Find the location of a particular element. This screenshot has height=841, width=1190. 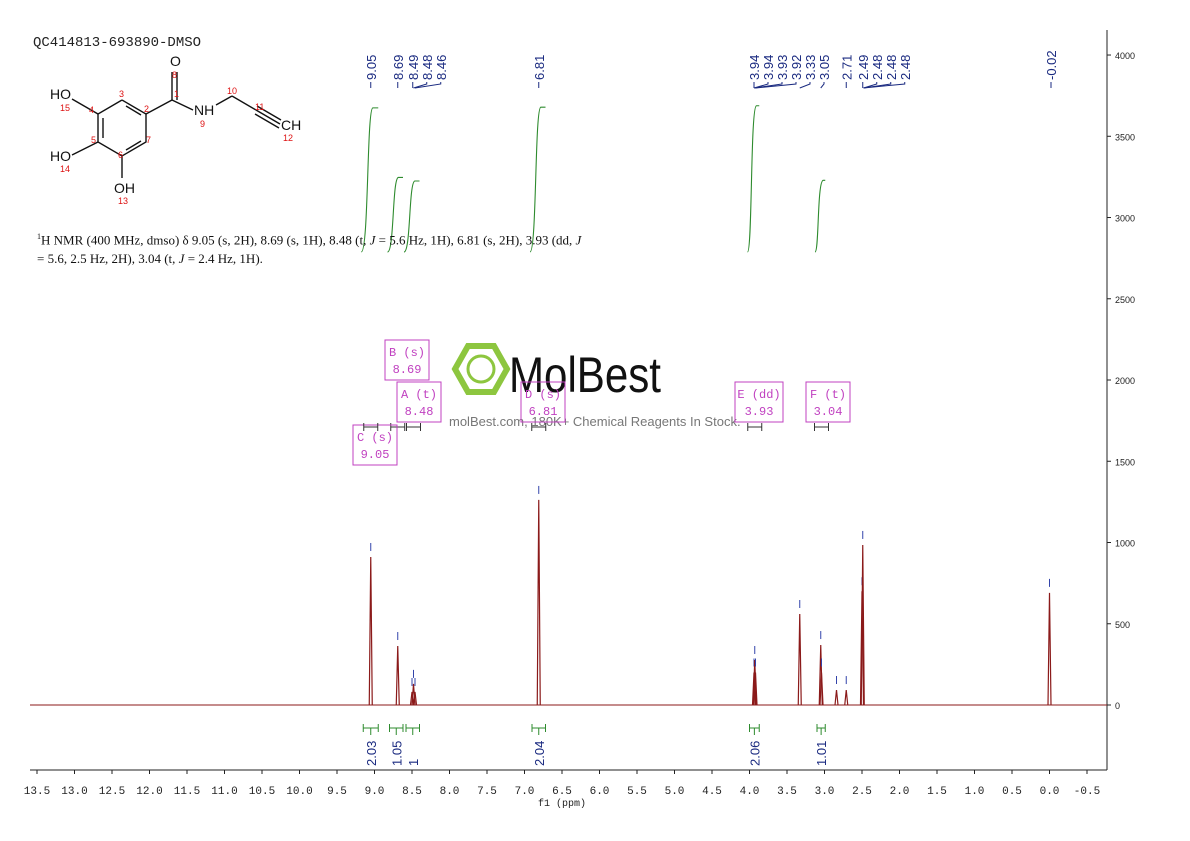

peak-label: 8.46 is located at coordinates (441, 67).